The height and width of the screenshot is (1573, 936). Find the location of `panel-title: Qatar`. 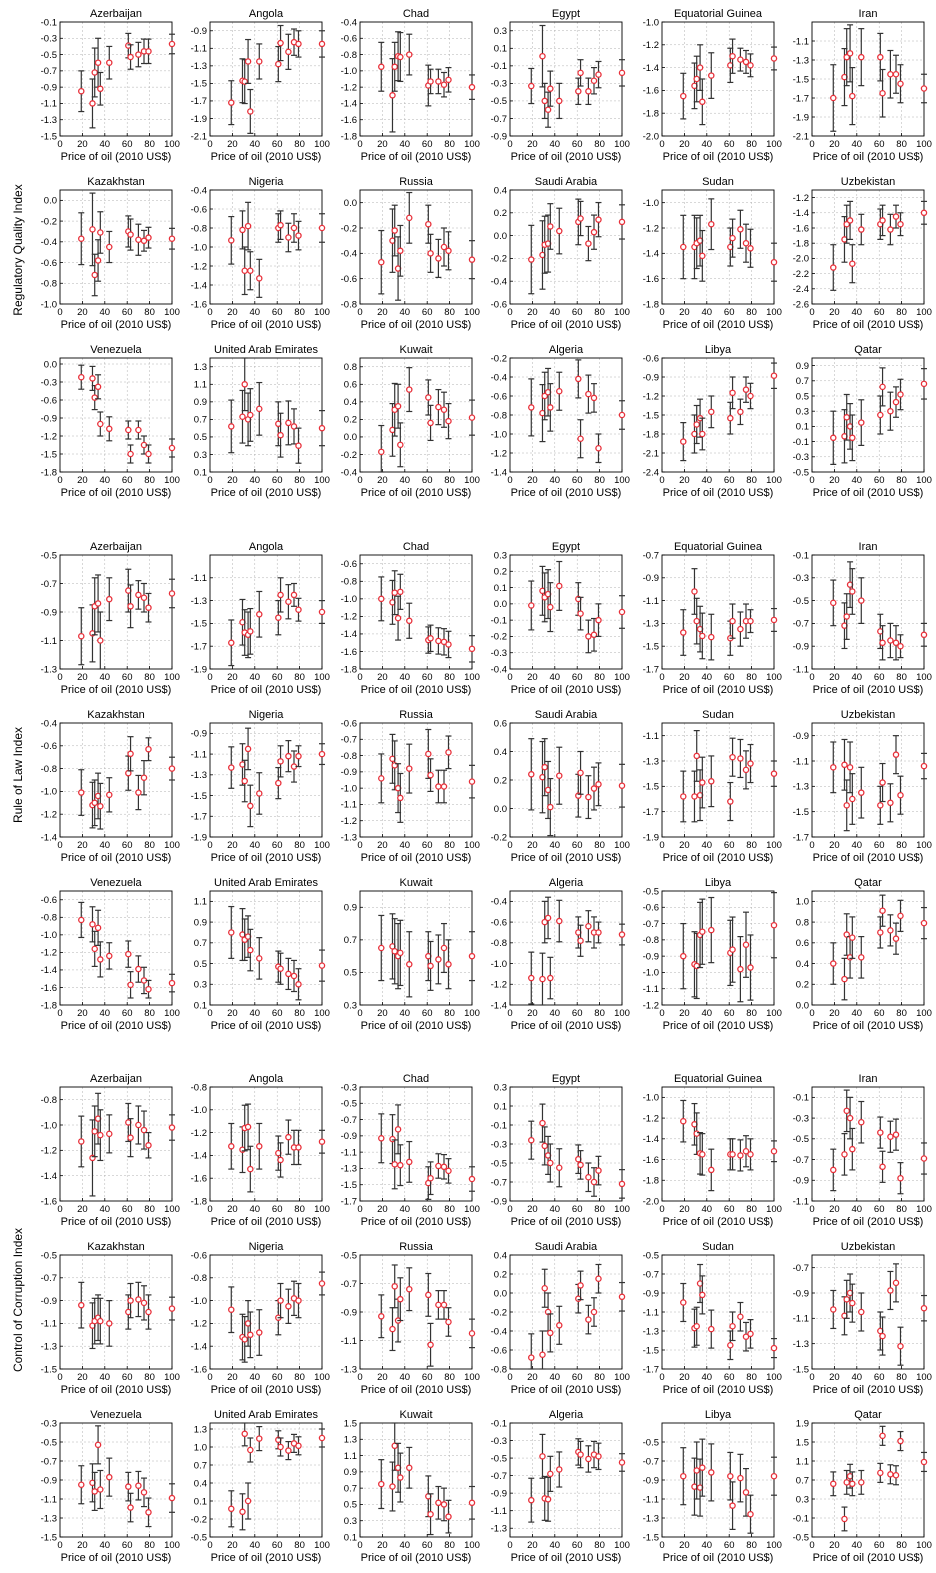

panel-title: Qatar is located at coordinates (868, 883).